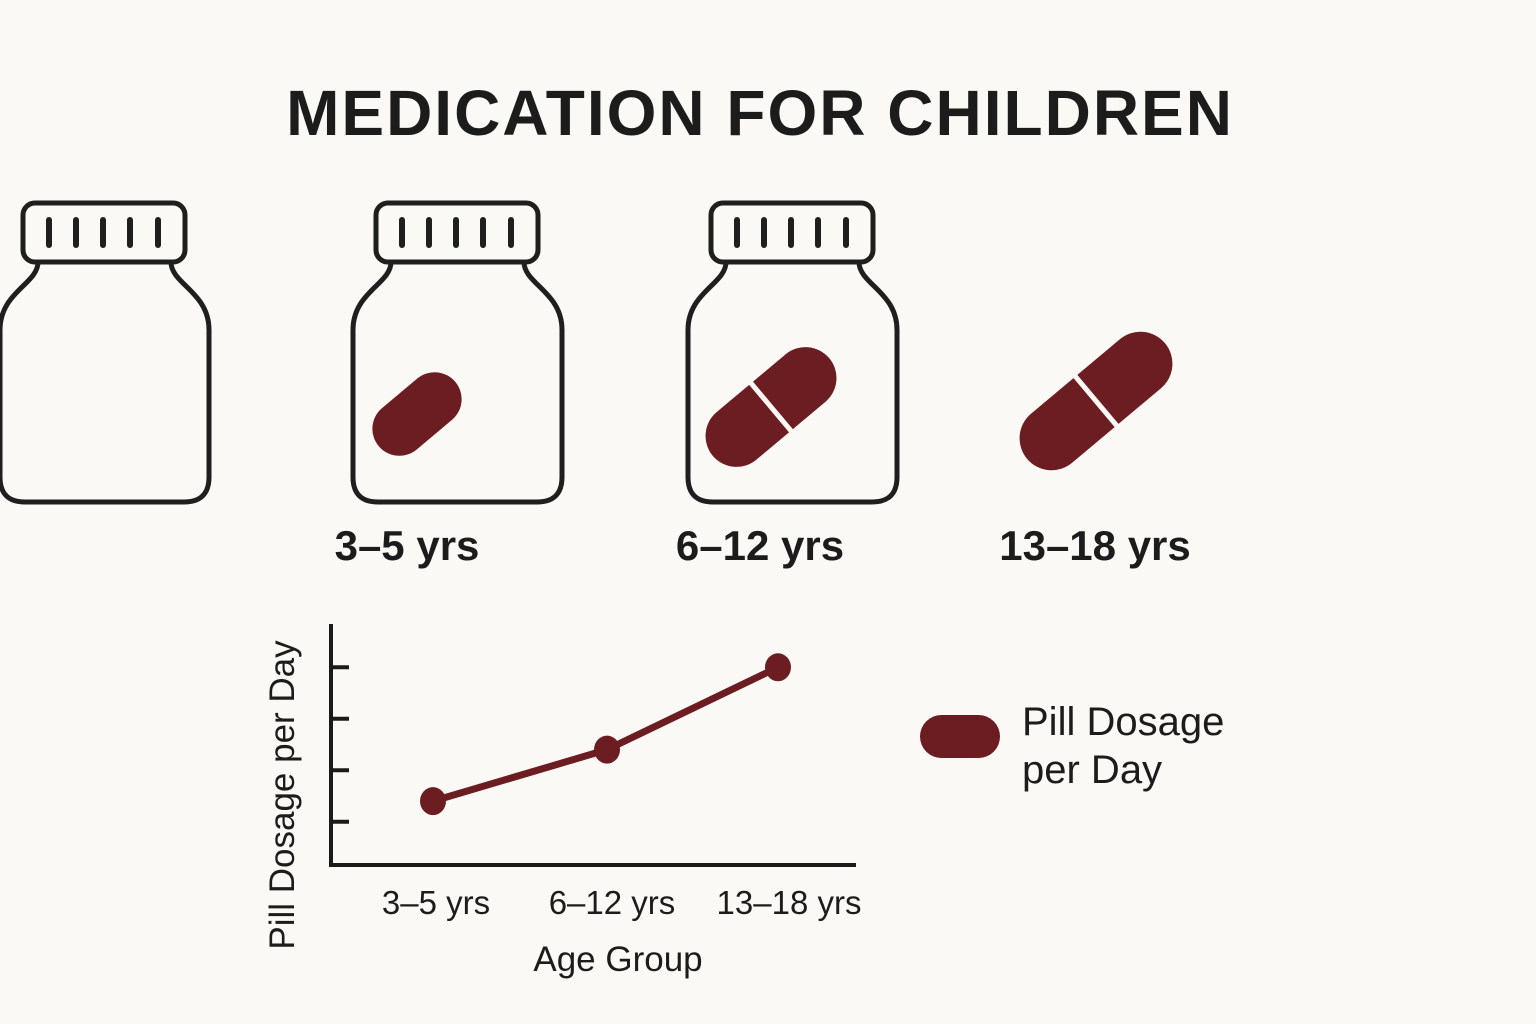 This screenshot has height=1024, width=1536. Describe the element at coordinates (760, 545) in the screenshot. I see `bottle-label: 6–12 yrs` at that location.